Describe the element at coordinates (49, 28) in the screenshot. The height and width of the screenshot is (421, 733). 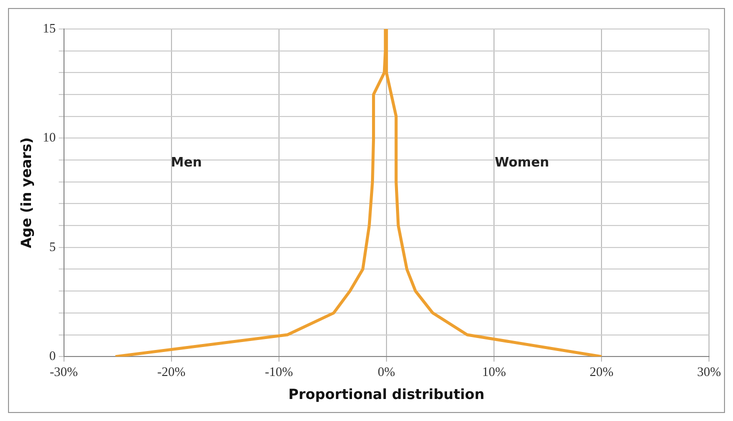
I see `y-tick-label: 15` at that location.